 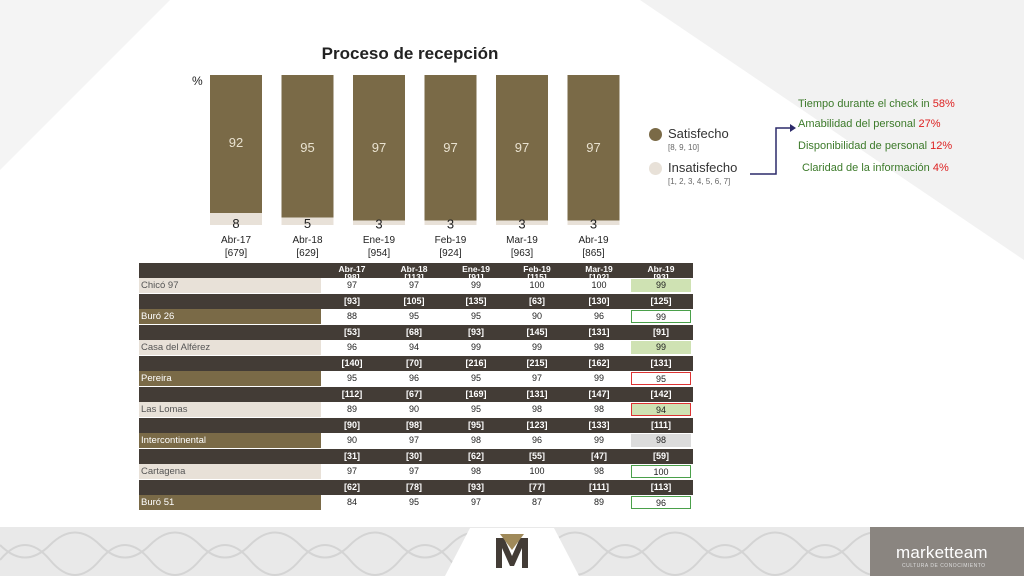 I want to click on site-name: Chicó 97, so click(x=230, y=285).